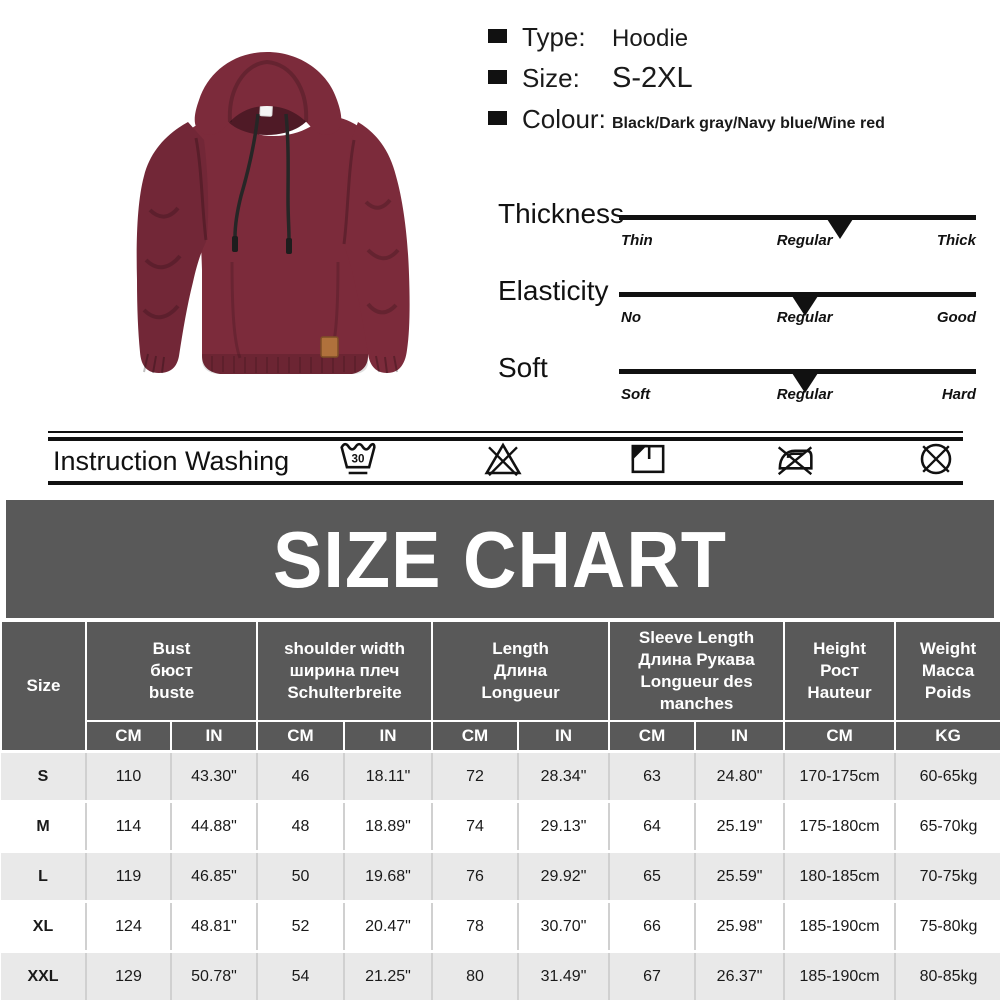  Describe the element at coordinates (839, 776) in the screenshot. I see `cell: 170-175cm` at that location.